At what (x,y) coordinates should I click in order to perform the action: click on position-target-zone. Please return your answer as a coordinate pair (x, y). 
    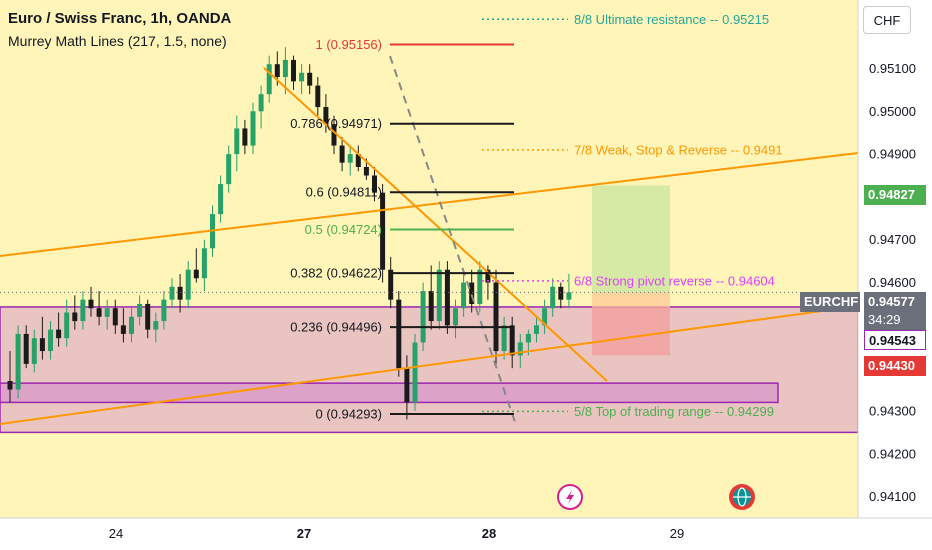
    Looking at the image, I should click on (631, 239).